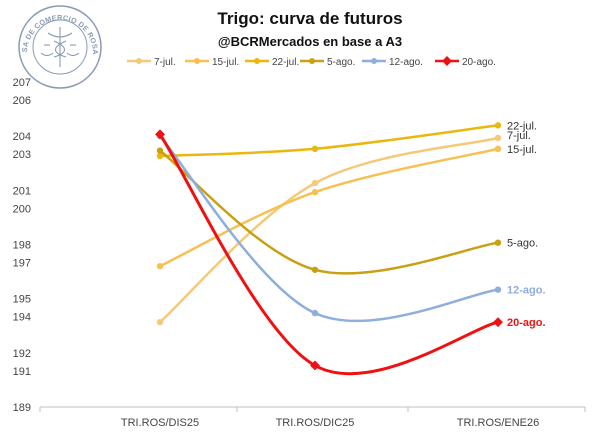 The width and height of the screenshot is (600, 436). I want to click on y-axis: 189 191 192 194 195 197 198 200 201 203 204 206 207, so click(22, 245).